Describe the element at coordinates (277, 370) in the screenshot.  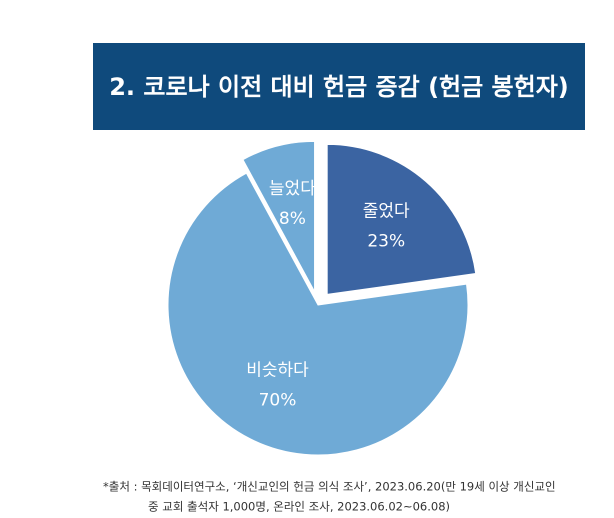
I see `slice-label: 비슷하다` at that location.